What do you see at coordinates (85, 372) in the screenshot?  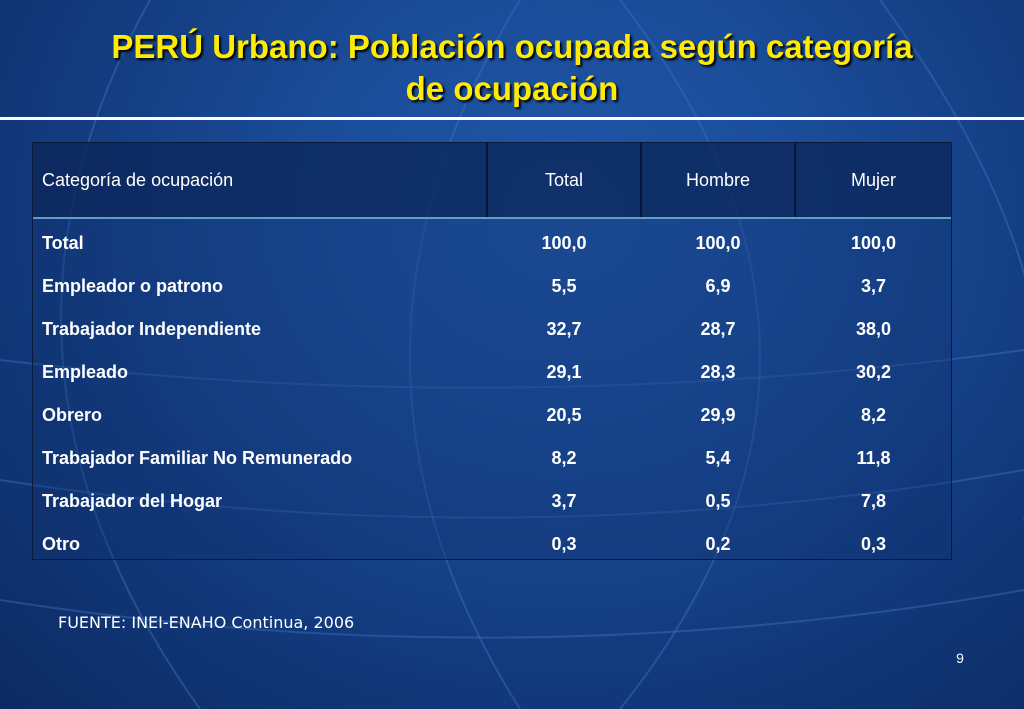 I see `row-category: Empleado` at bounding box center [85, 372].